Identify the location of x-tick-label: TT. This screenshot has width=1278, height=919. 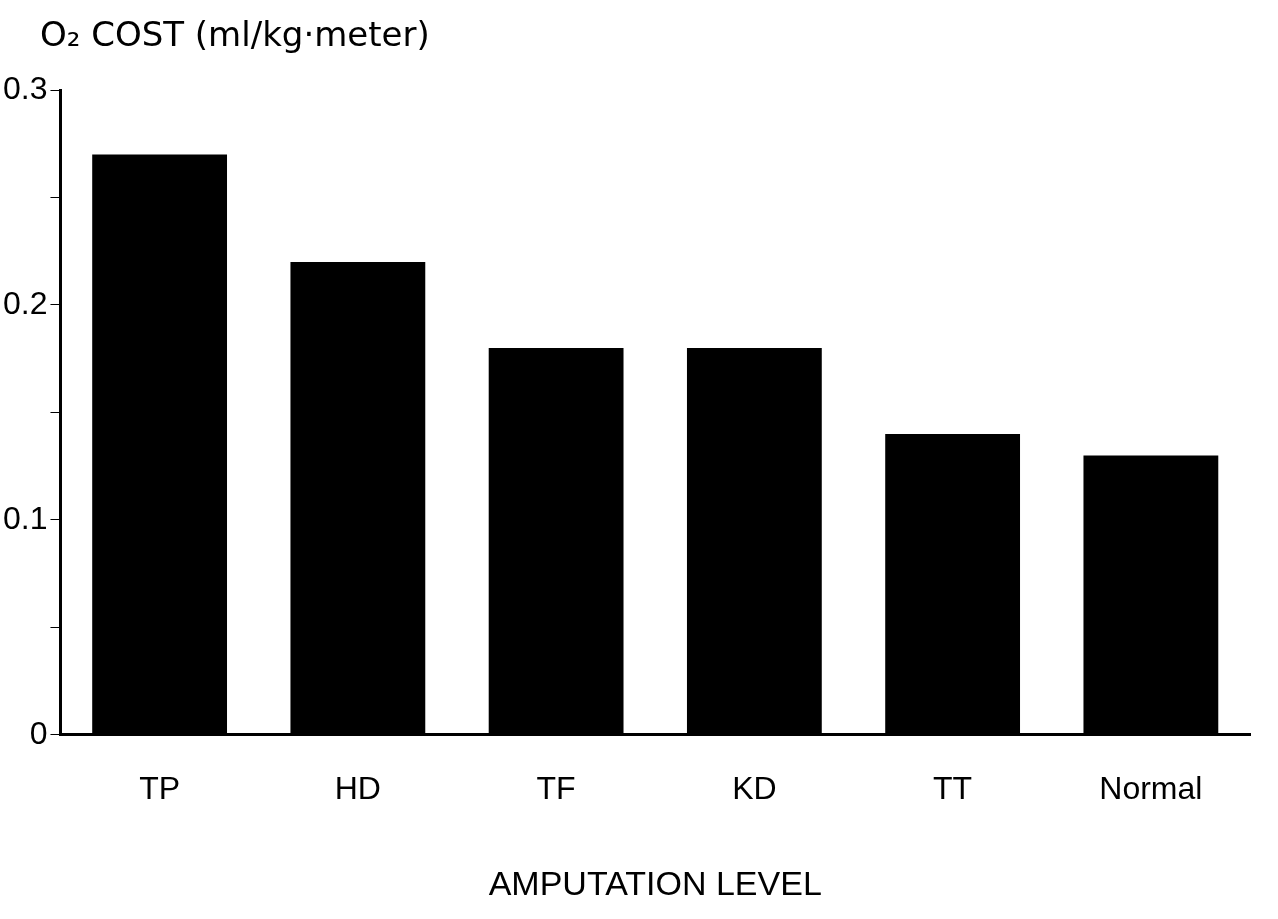
(953, 787).